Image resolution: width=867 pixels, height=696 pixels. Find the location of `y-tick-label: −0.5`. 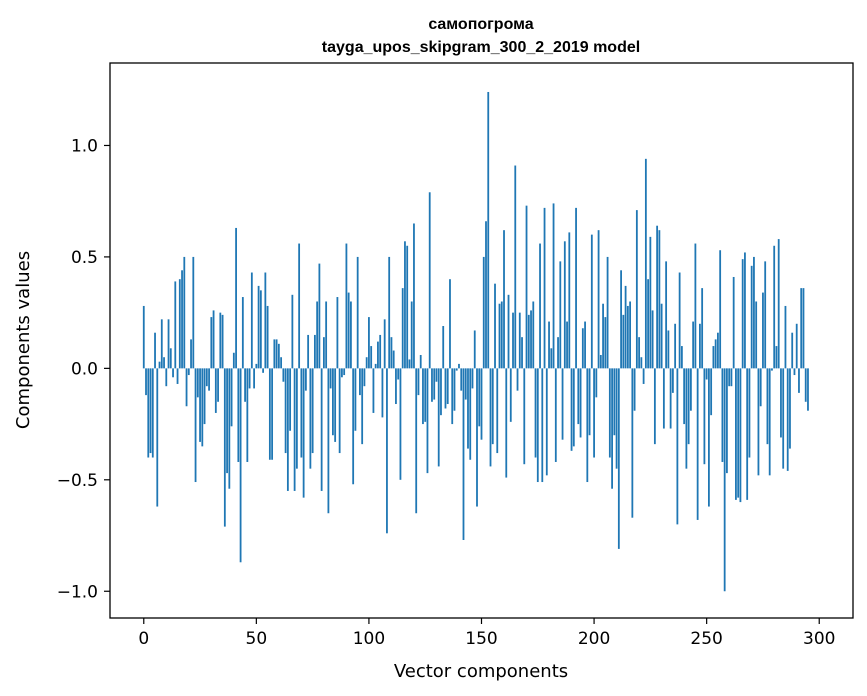

y-tick-label: −0.5 is located at coordinates (77, 481).